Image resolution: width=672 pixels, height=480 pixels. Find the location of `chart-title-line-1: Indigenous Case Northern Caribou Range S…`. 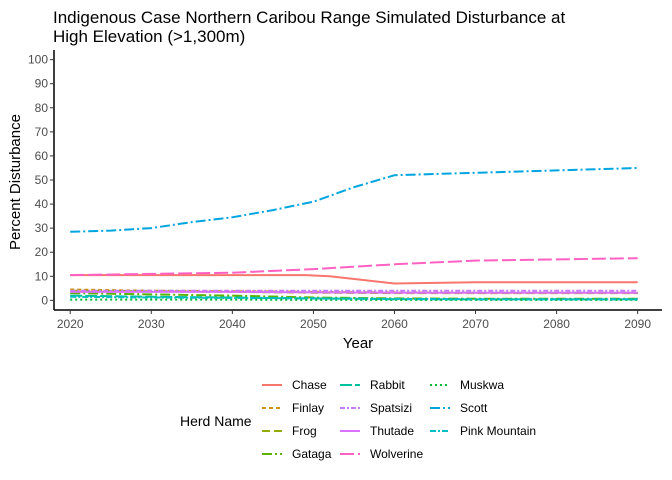

chart-title-line-1: Indigenous Case Northern Caribou Range S… is located at coordinates (309, 17).